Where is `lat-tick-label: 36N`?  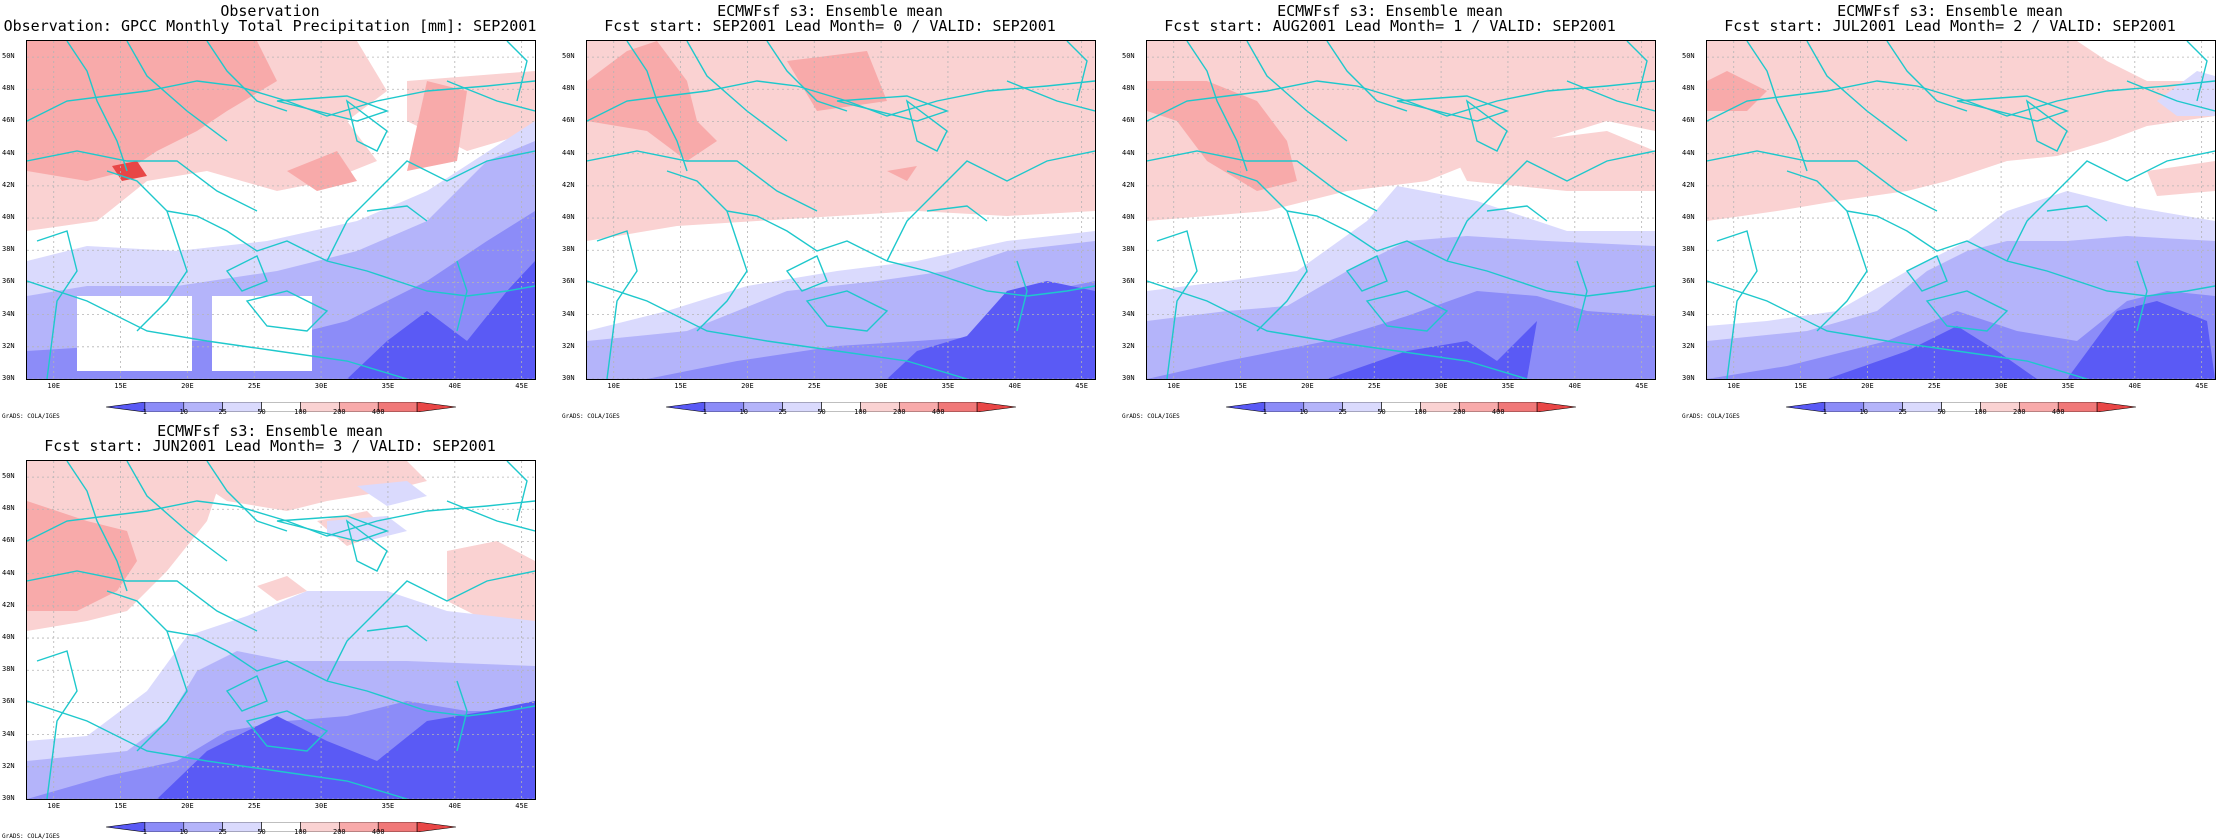 lat-tick-label: 36N is located at coordinates (8, 701).